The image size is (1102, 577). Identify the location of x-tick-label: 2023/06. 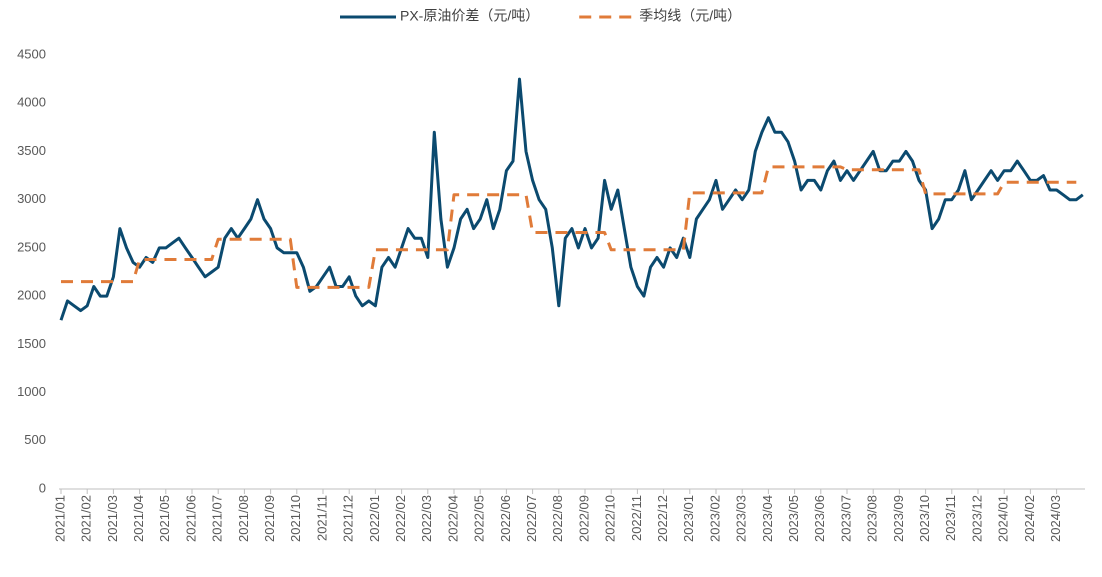
(819, 518).